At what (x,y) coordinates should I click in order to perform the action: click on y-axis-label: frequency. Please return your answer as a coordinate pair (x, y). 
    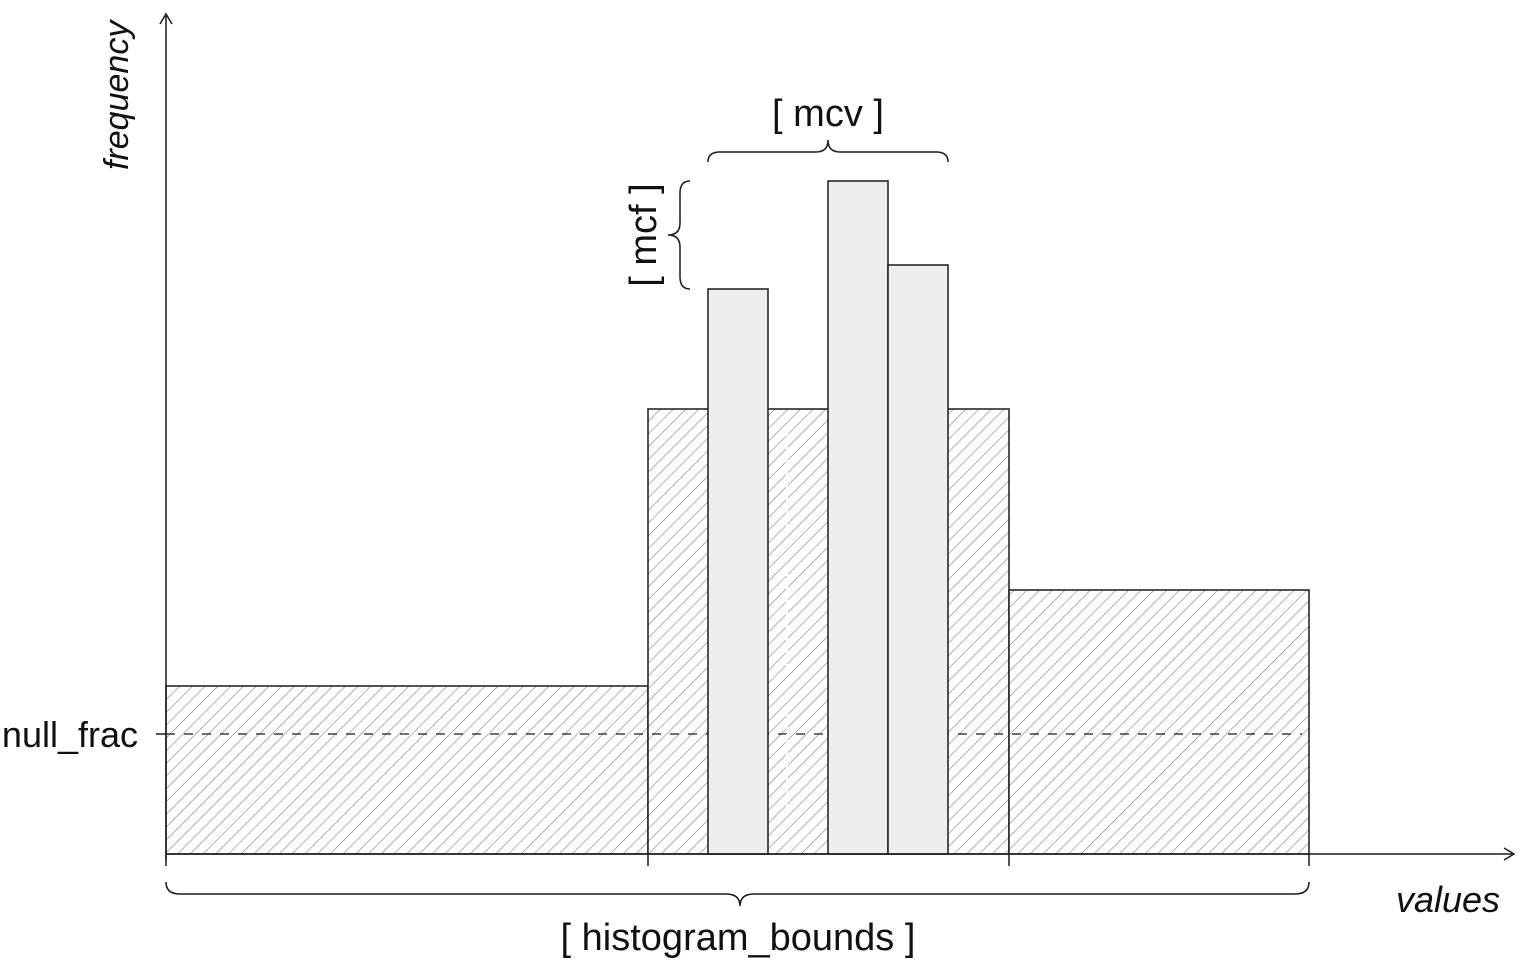
    Looking at the image, I should click on (117, 94).